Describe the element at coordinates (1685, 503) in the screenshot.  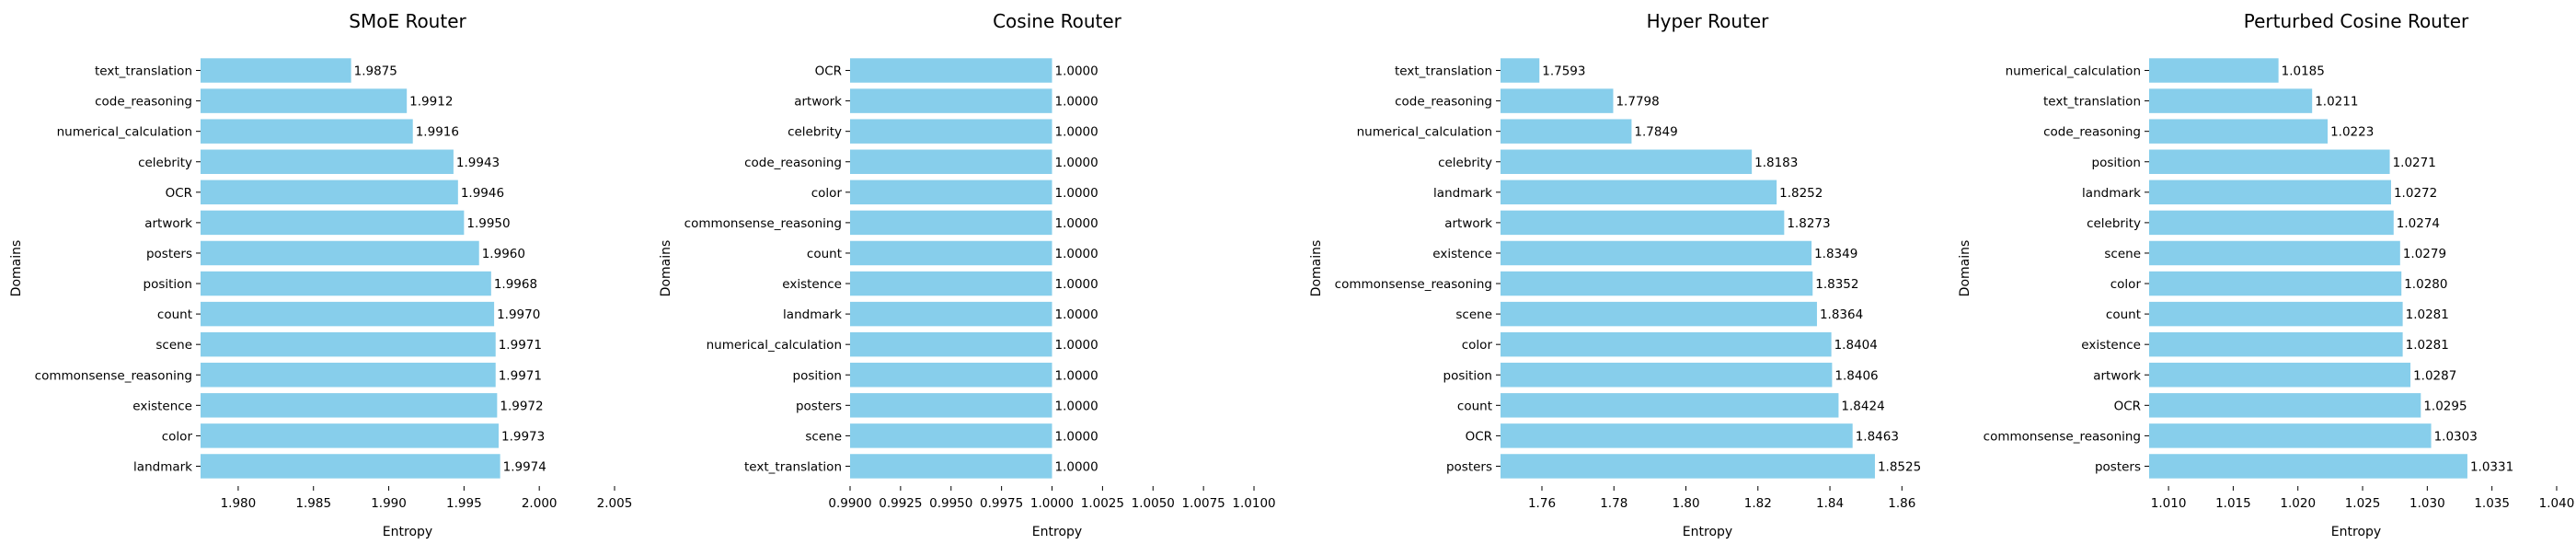
I see `x-tick-label: 1.80` at that location.